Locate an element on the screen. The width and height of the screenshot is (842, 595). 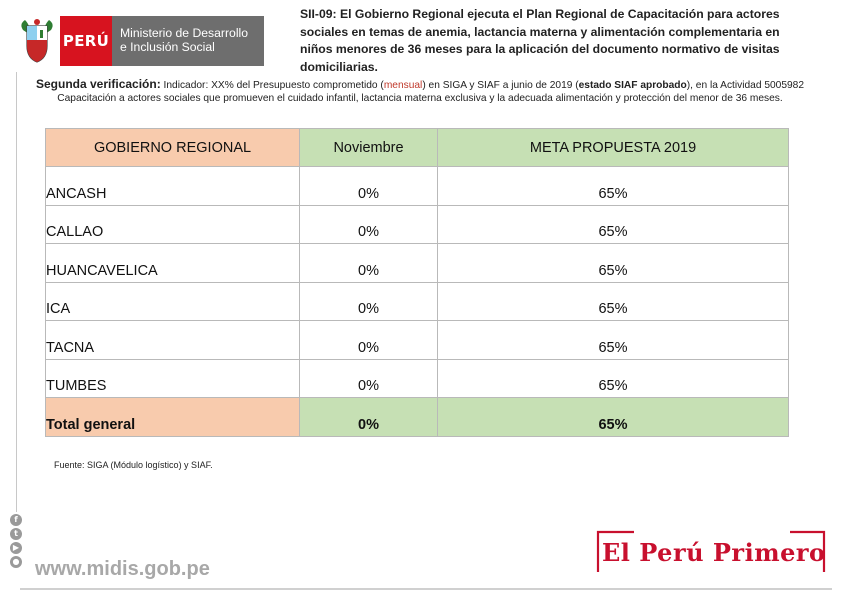
table-row: ICA 0% 65% is located at coordinates (417, 301).